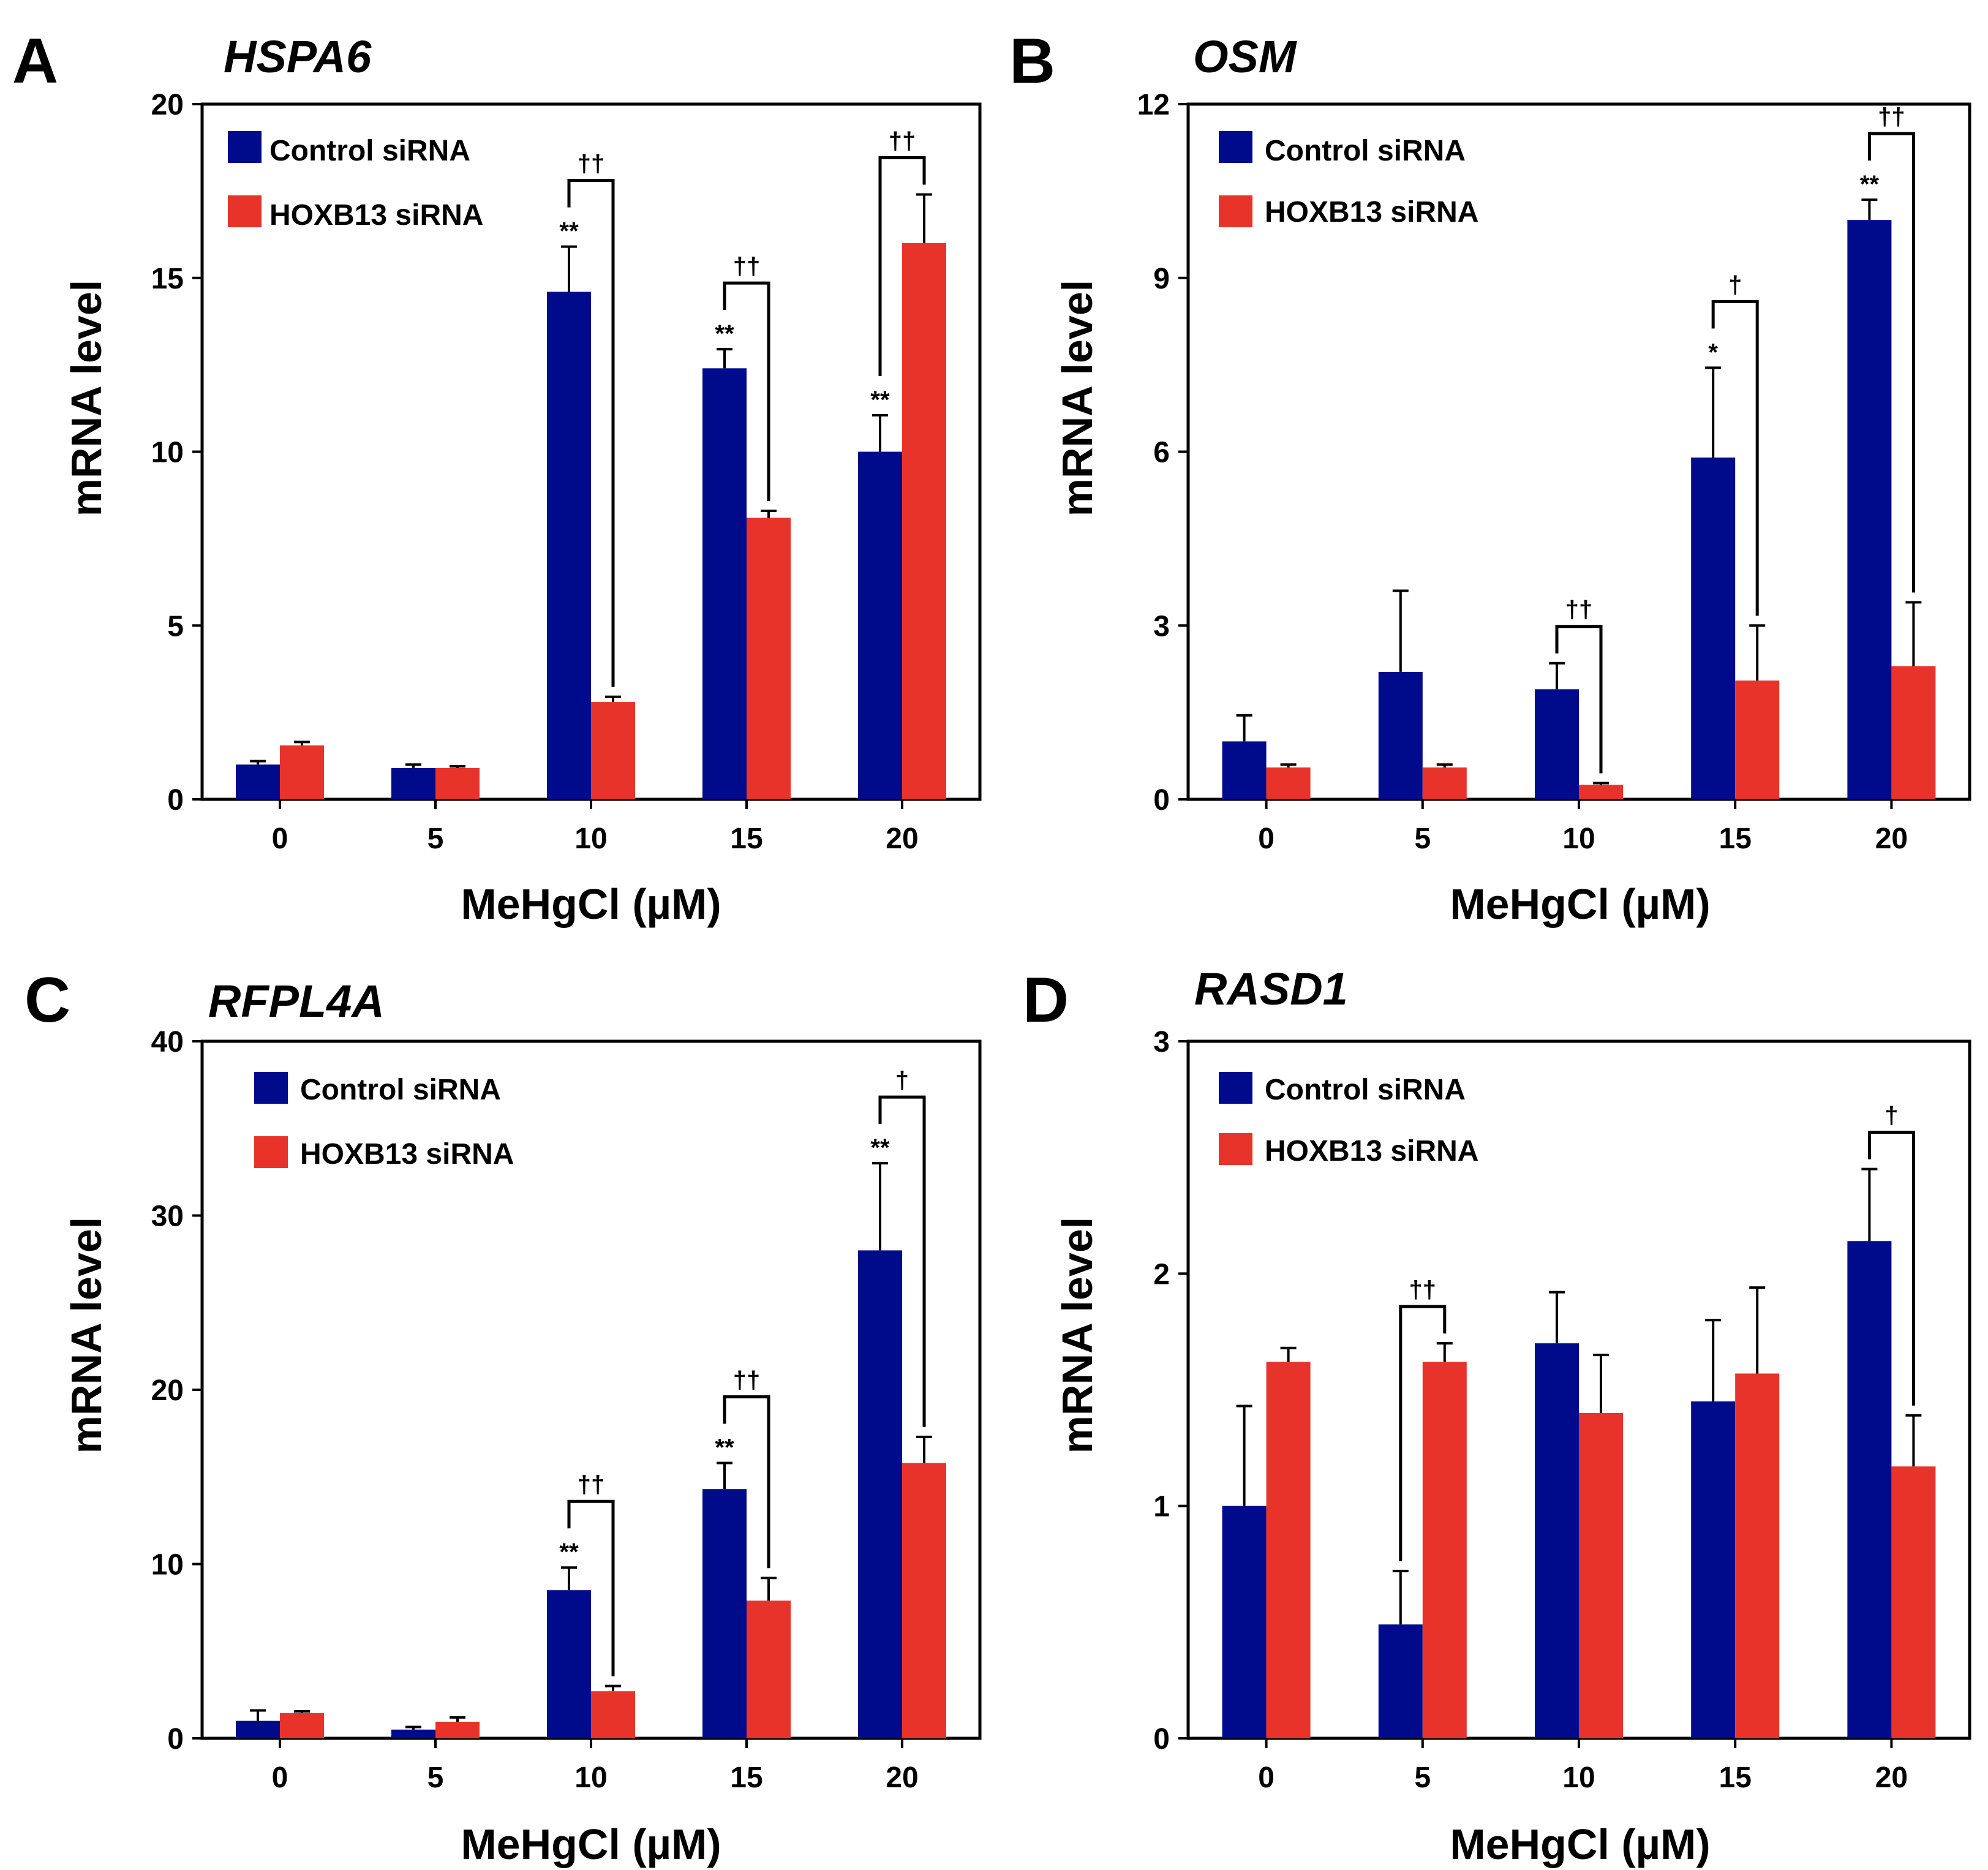 The image size is (1988, 1870). Describe the element at coordinates (167, 105) in the screenshot. I see `y-tick-label: 20` at that location.